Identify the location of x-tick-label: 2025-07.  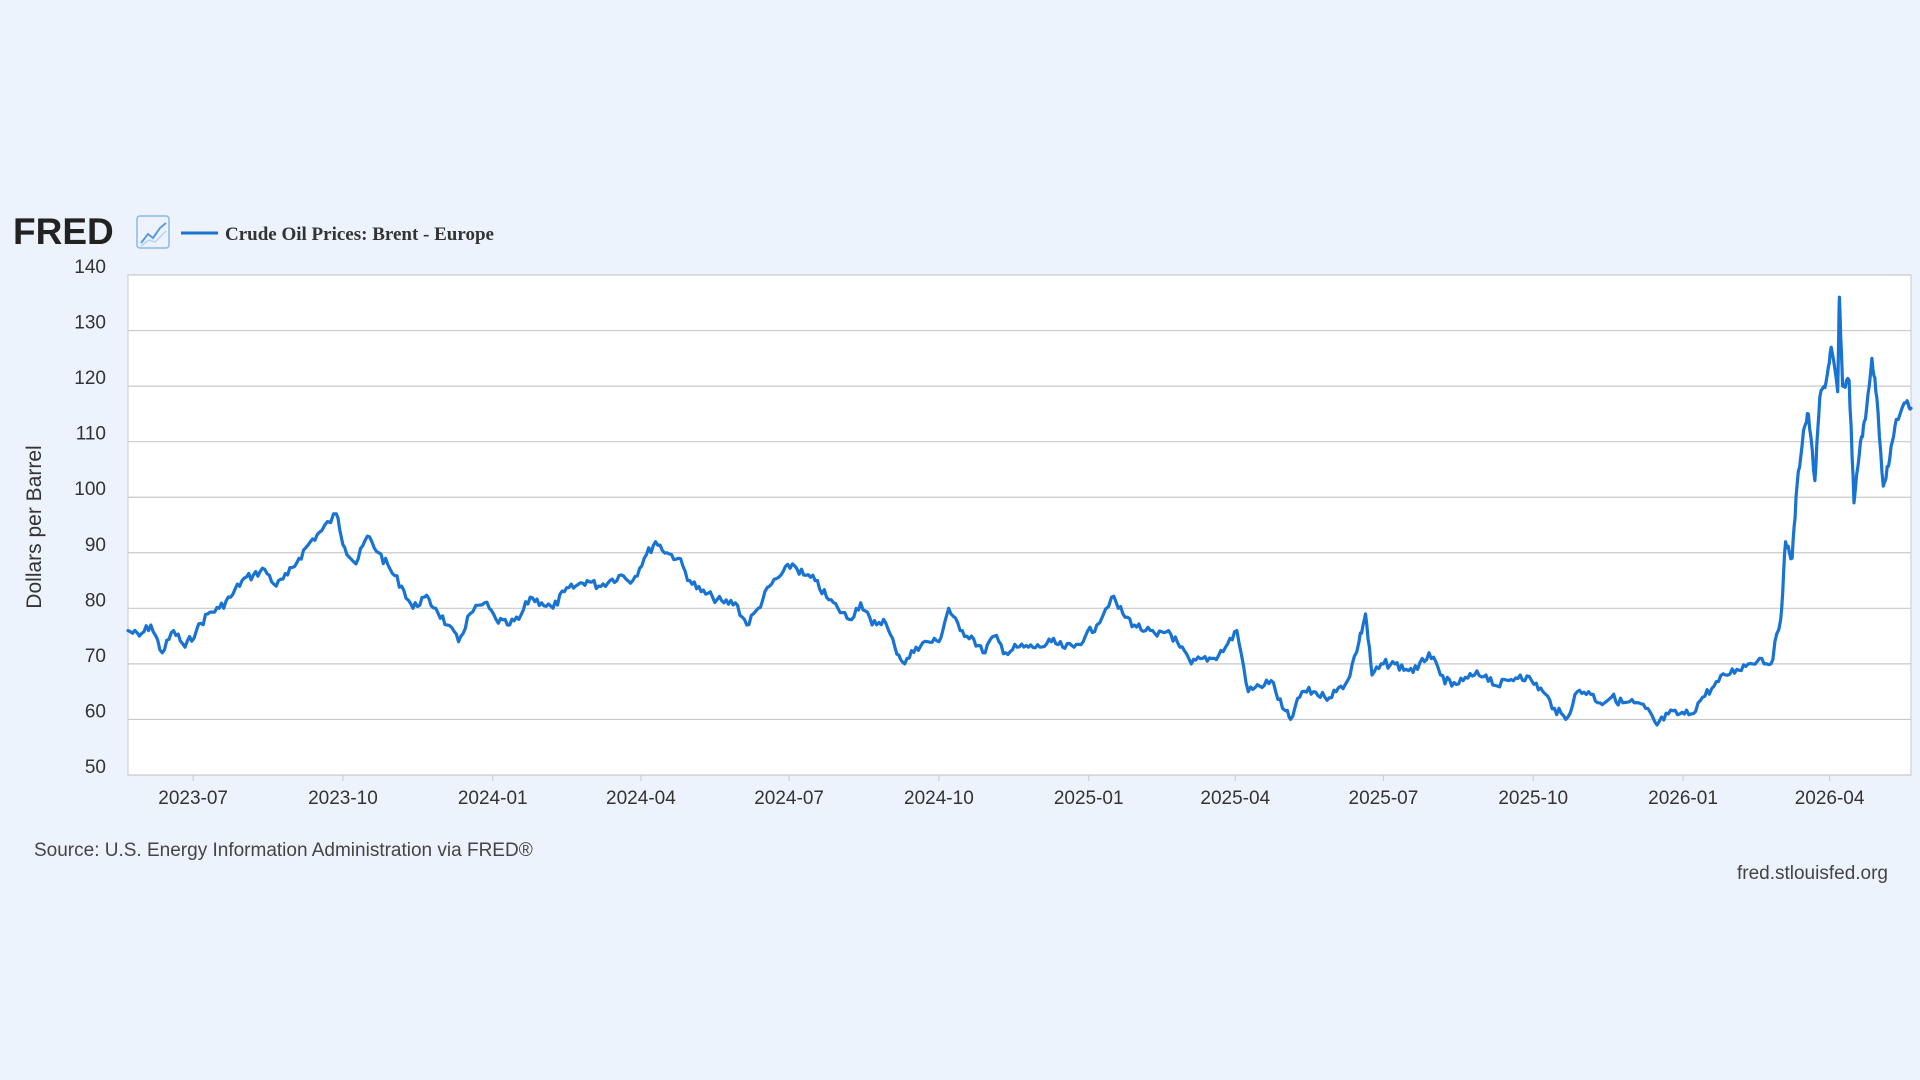
(1384, 798).